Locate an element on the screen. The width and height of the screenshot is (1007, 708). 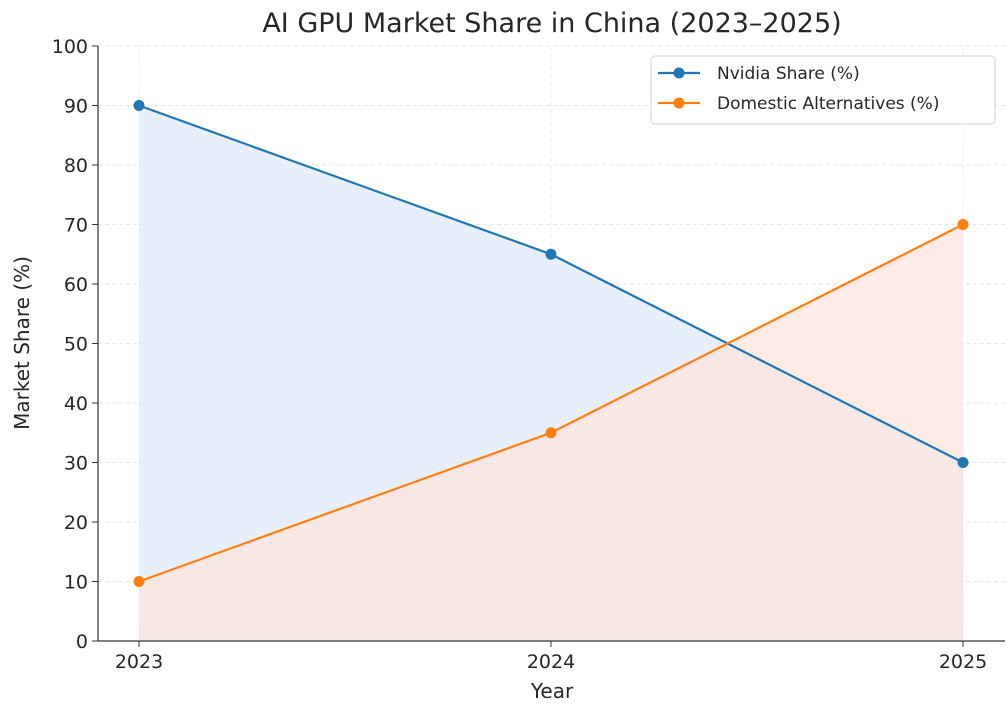
y-tick-label: 0 is located at coordinates (82, 642).